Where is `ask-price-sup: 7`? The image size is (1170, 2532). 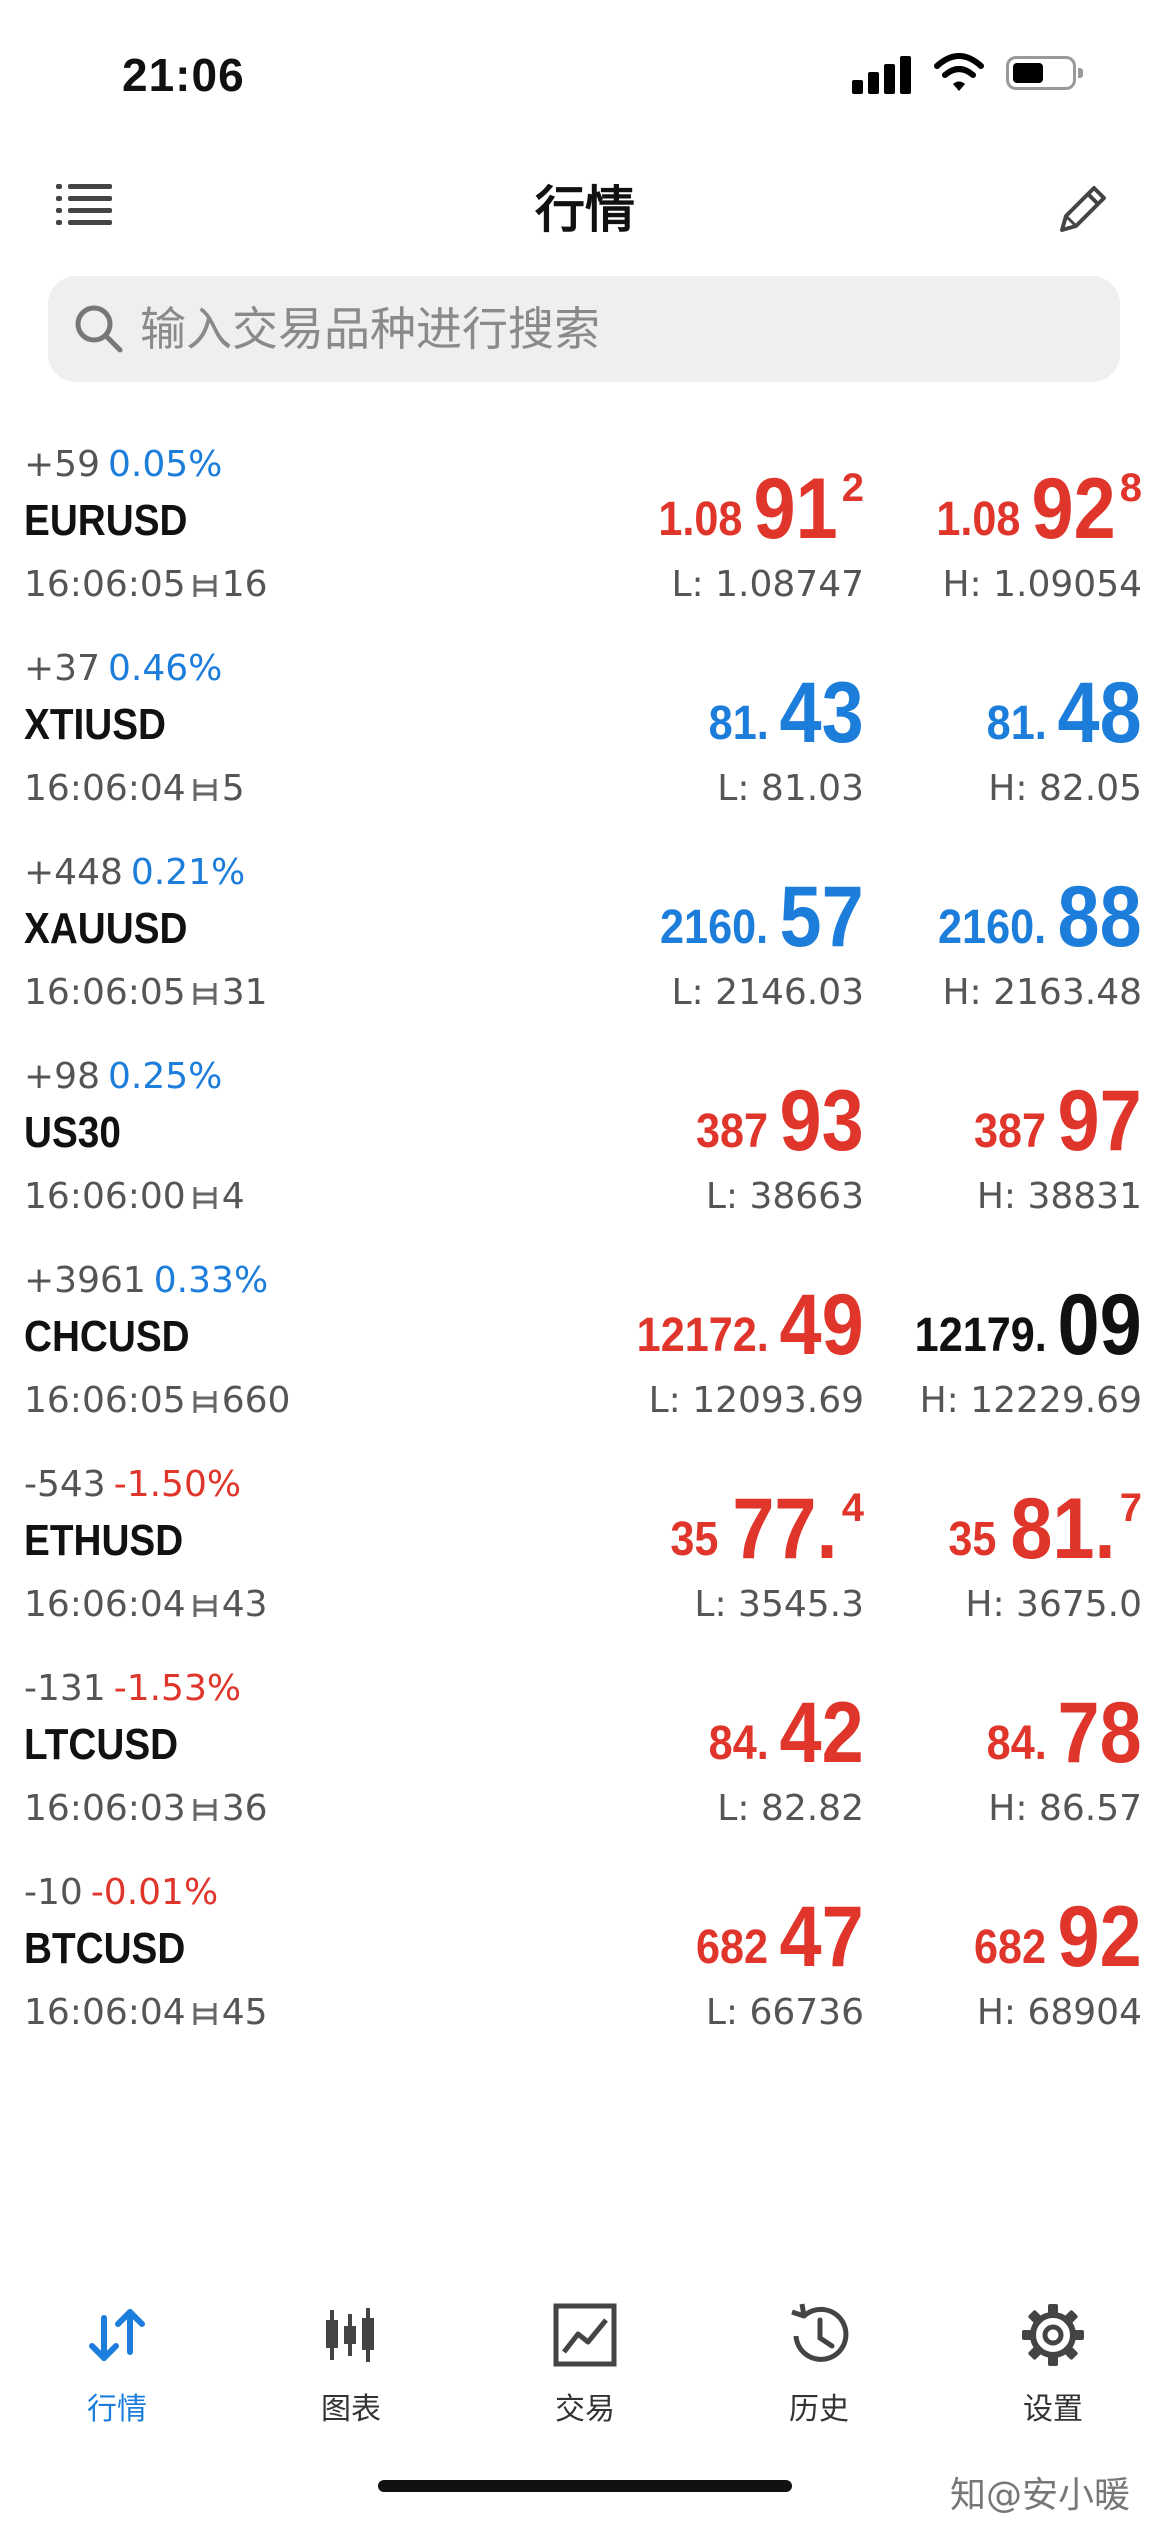 ask-price-sup: 7 is located at coordinates (1130, 1508).